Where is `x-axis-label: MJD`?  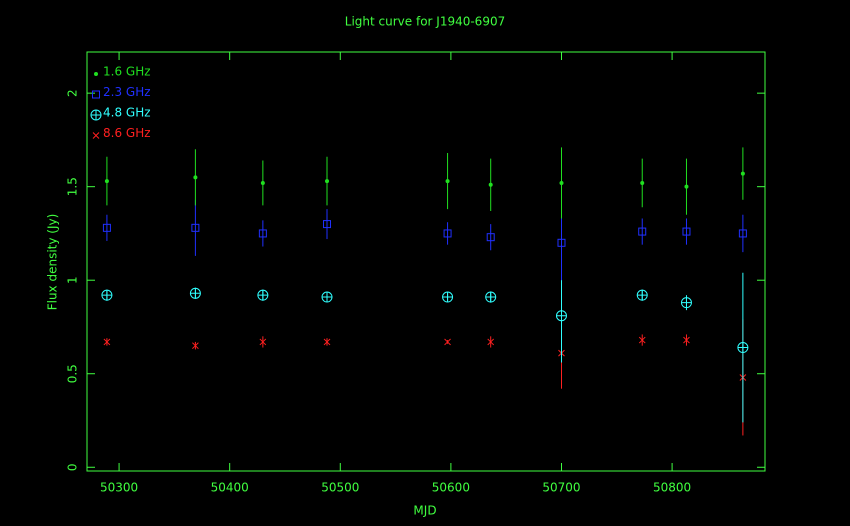
x-axis-label: MJD is located at coordinates (424, 511).